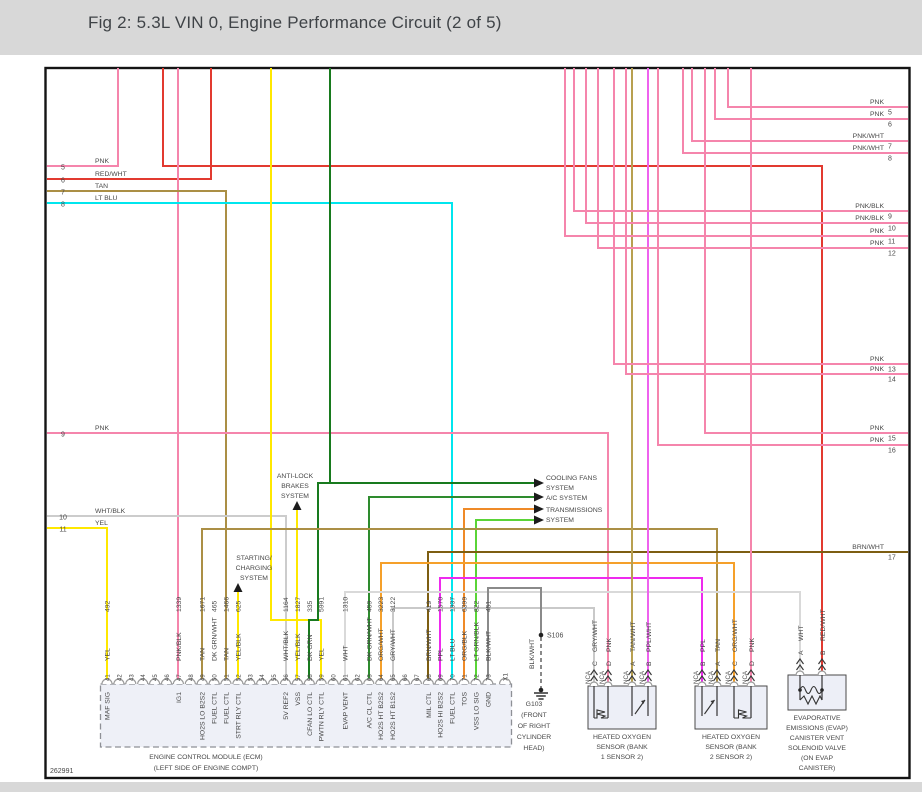 The width and height of the screenshot is (922, 792). Describe the element at coordinates (63, 168) in the screenshot. I see `left-exit-number: 5` at that location.